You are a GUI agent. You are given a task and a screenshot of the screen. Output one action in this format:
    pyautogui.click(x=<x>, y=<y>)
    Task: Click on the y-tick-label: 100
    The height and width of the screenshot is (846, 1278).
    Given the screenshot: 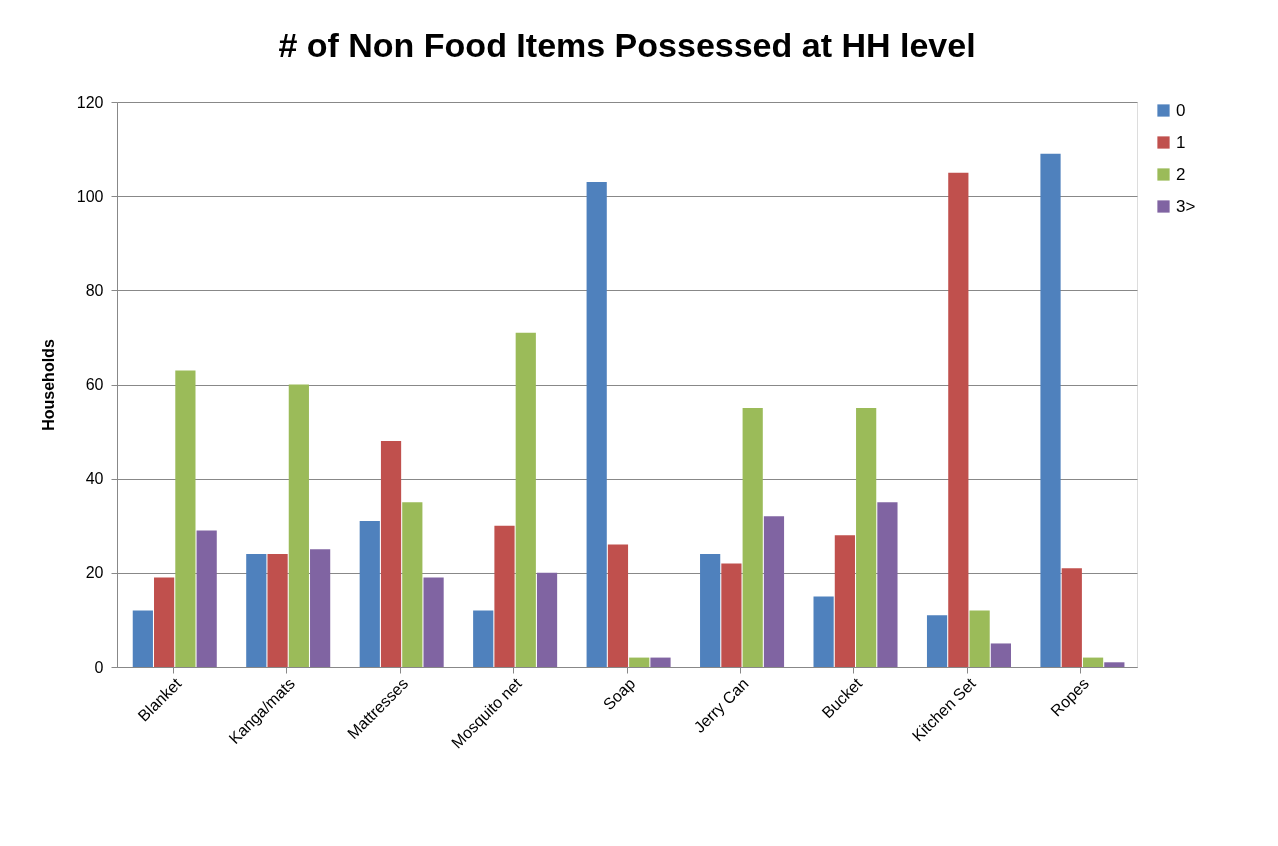 What is the action you would take?
    pyautogui.click(x=90, y=196)
    